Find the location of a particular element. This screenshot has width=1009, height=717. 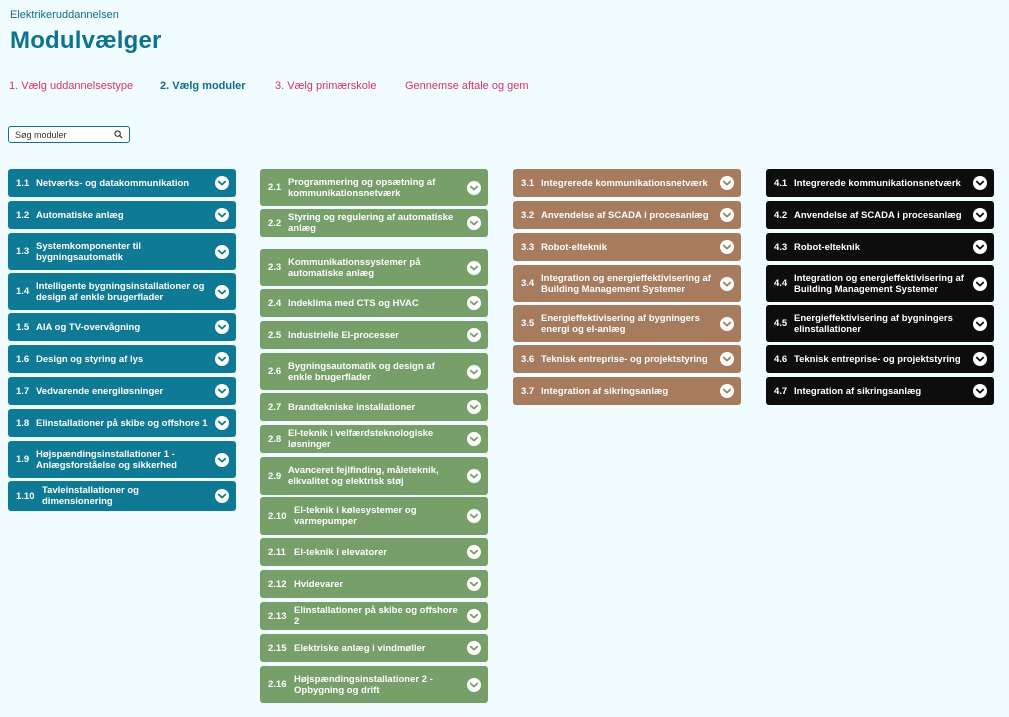

search-box is located at coordinates (69, 134).